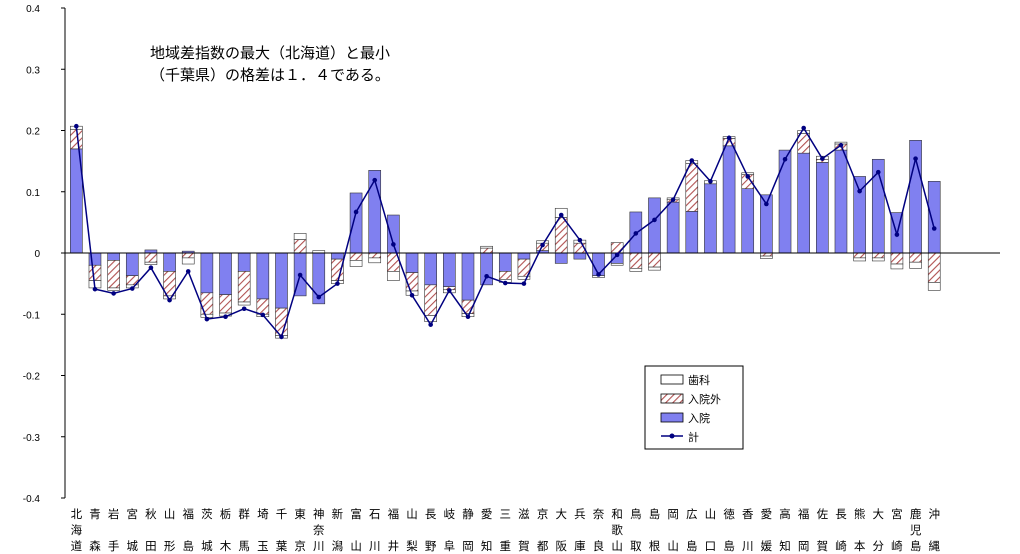 The image size is (1020, 554). What do you see at coordinates (729, 530) in the screenshot?
I see `x-label: 徳島` at bounding box center [729, 530].